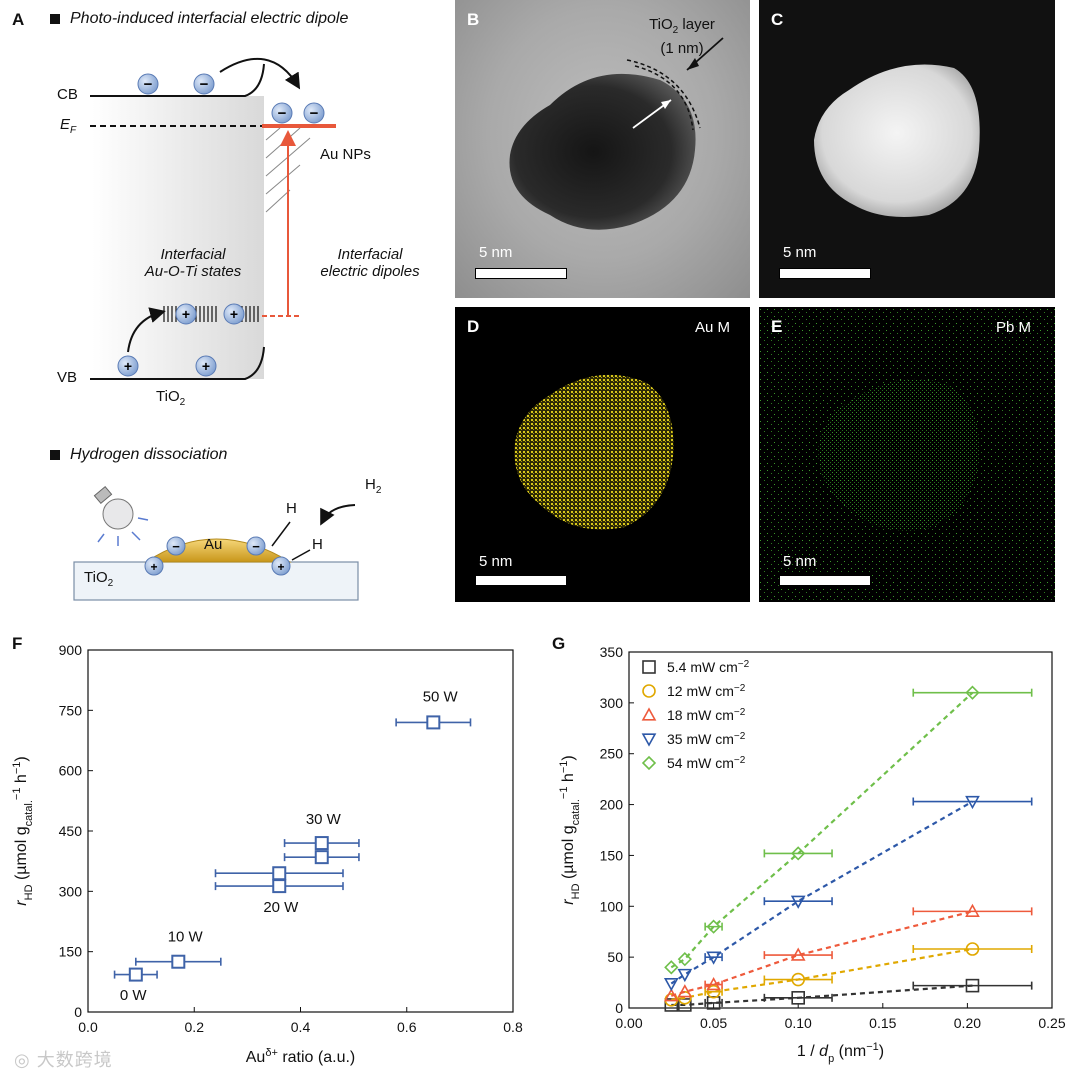 The image size is (1080, 1078). I want to click on y-tick-label: 900, so click(71, 650).